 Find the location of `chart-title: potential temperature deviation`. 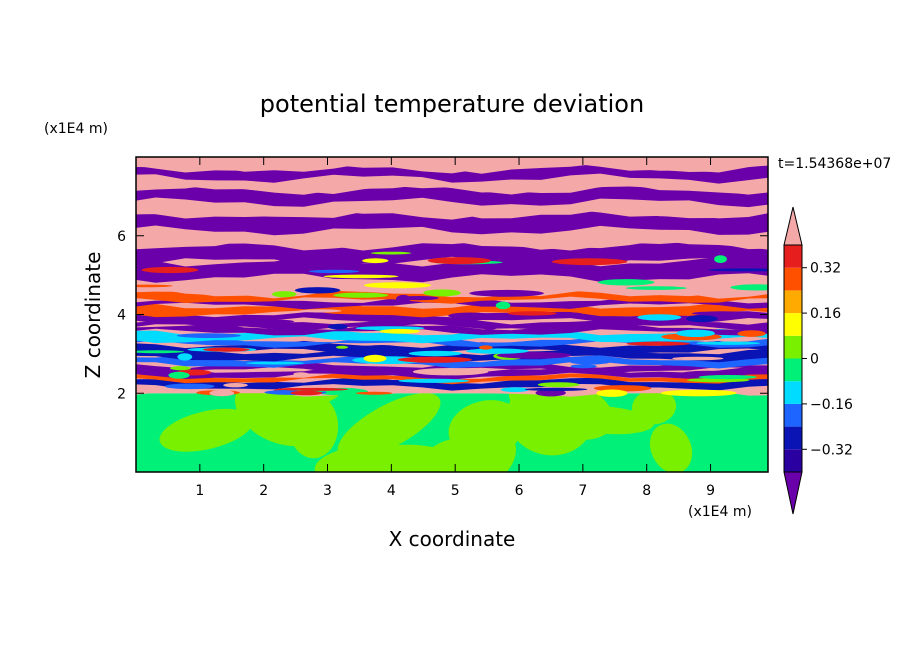

chart-title: potential temperature deviation is located at coordinates (452, 104).